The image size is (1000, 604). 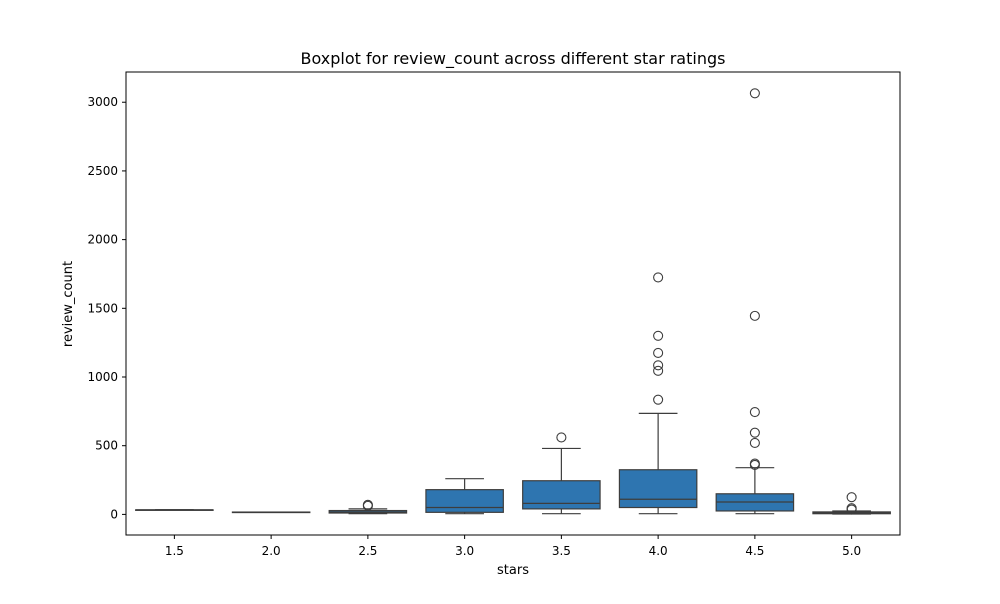 What do you see at coordinates (658, 551) in the screenshot?
I see `x-tick-label: 4.0` at bounding box center [658, 551].